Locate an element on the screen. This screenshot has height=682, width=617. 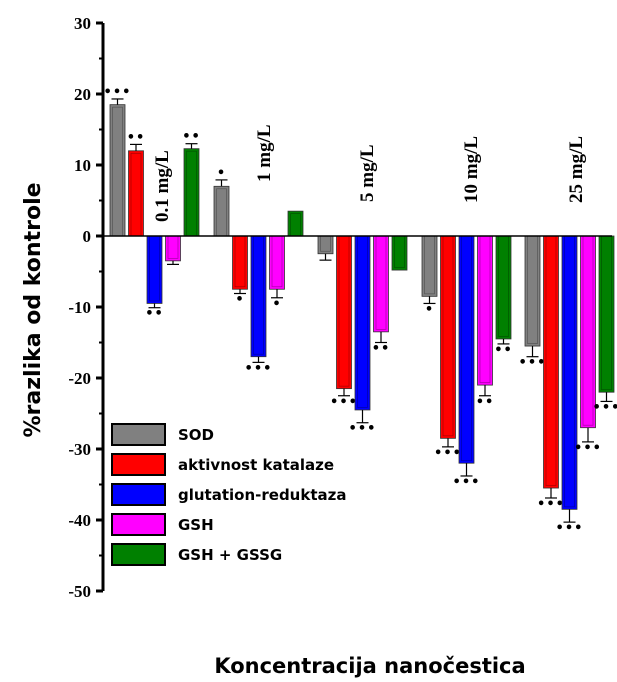
legend-entry: GSH is located at coordinates (196, 525).